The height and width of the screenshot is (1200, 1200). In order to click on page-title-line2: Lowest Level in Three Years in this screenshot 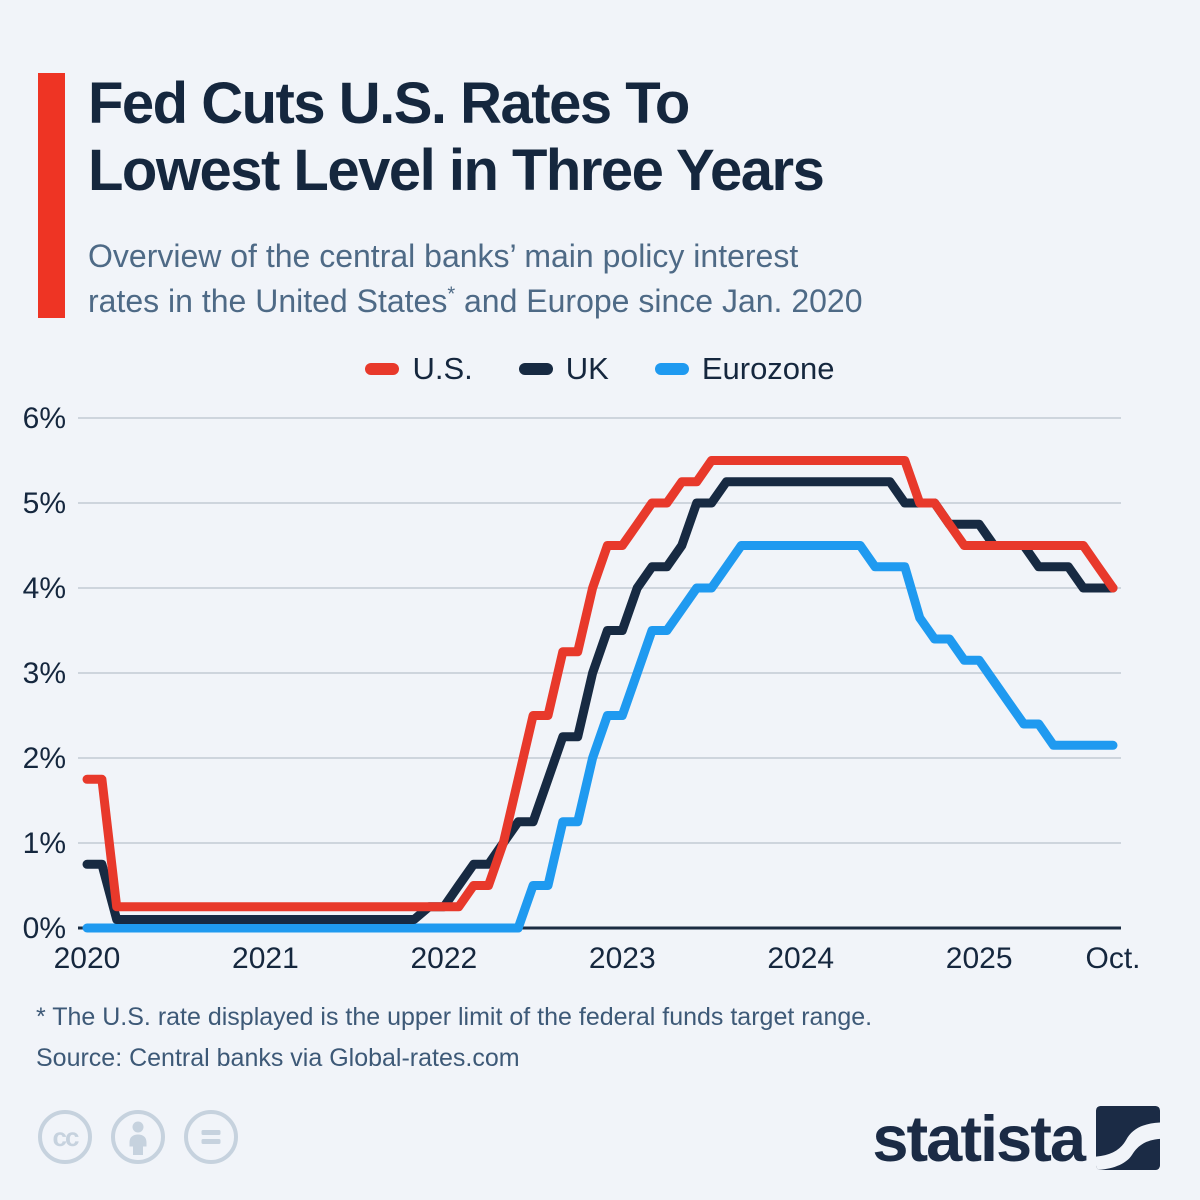, I will do `click(456, 170)`.